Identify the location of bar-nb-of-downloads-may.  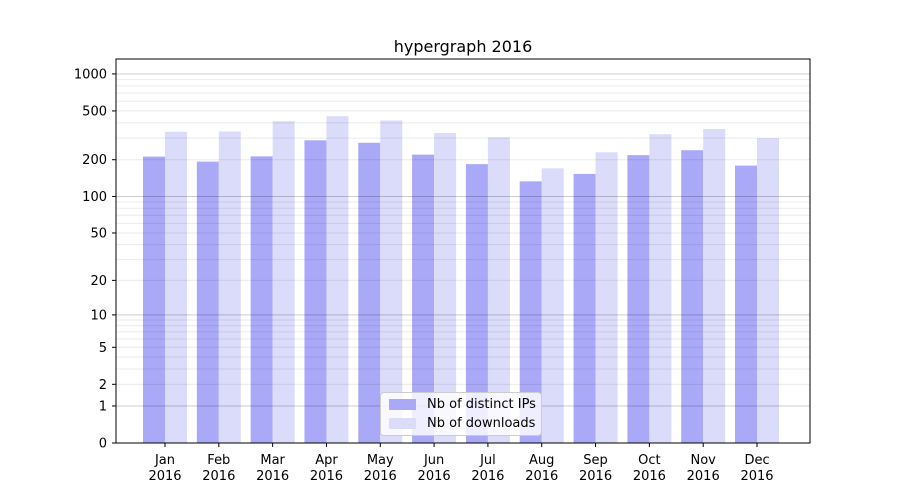
(391, 281).